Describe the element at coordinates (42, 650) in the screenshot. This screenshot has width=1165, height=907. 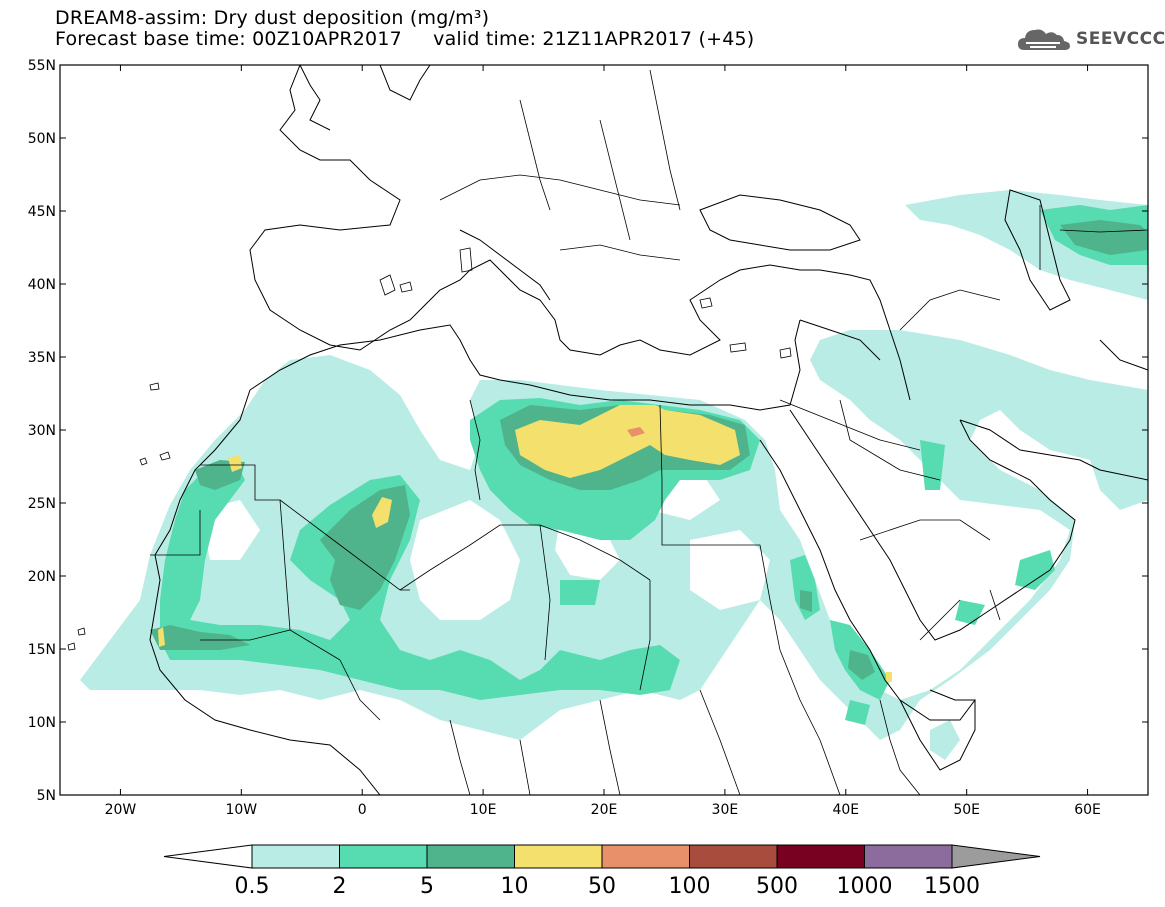
I see `lat-tick-label: 15N` at that location.